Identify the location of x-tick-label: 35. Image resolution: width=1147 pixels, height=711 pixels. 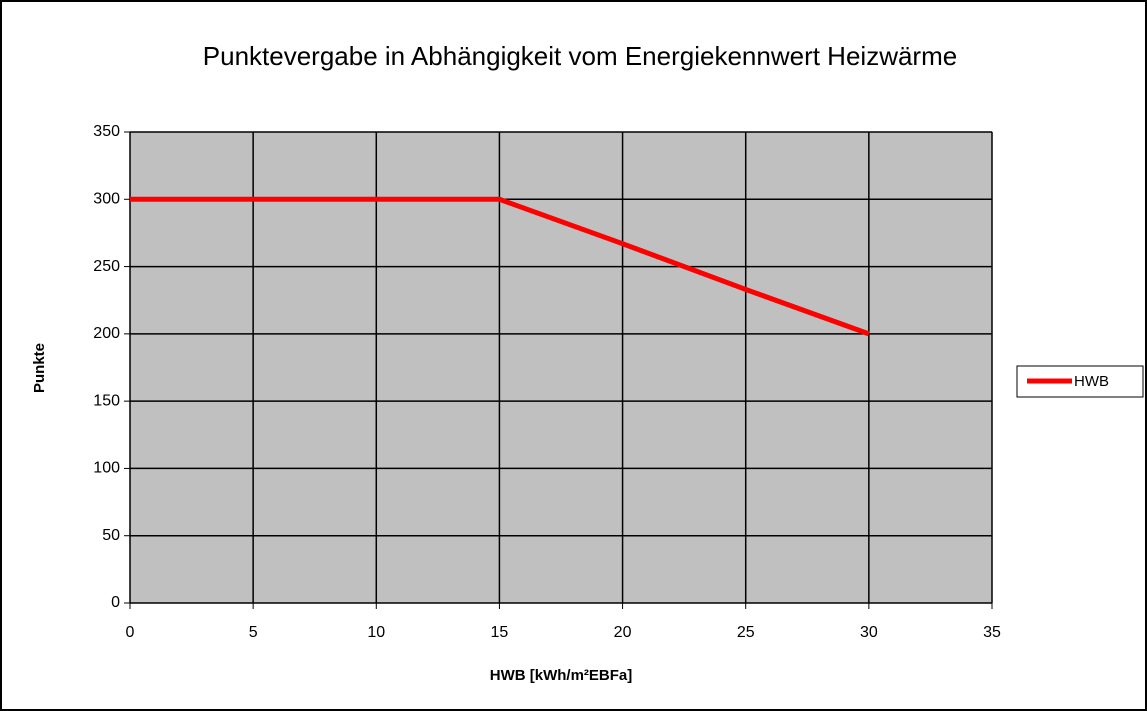
(992, 632).